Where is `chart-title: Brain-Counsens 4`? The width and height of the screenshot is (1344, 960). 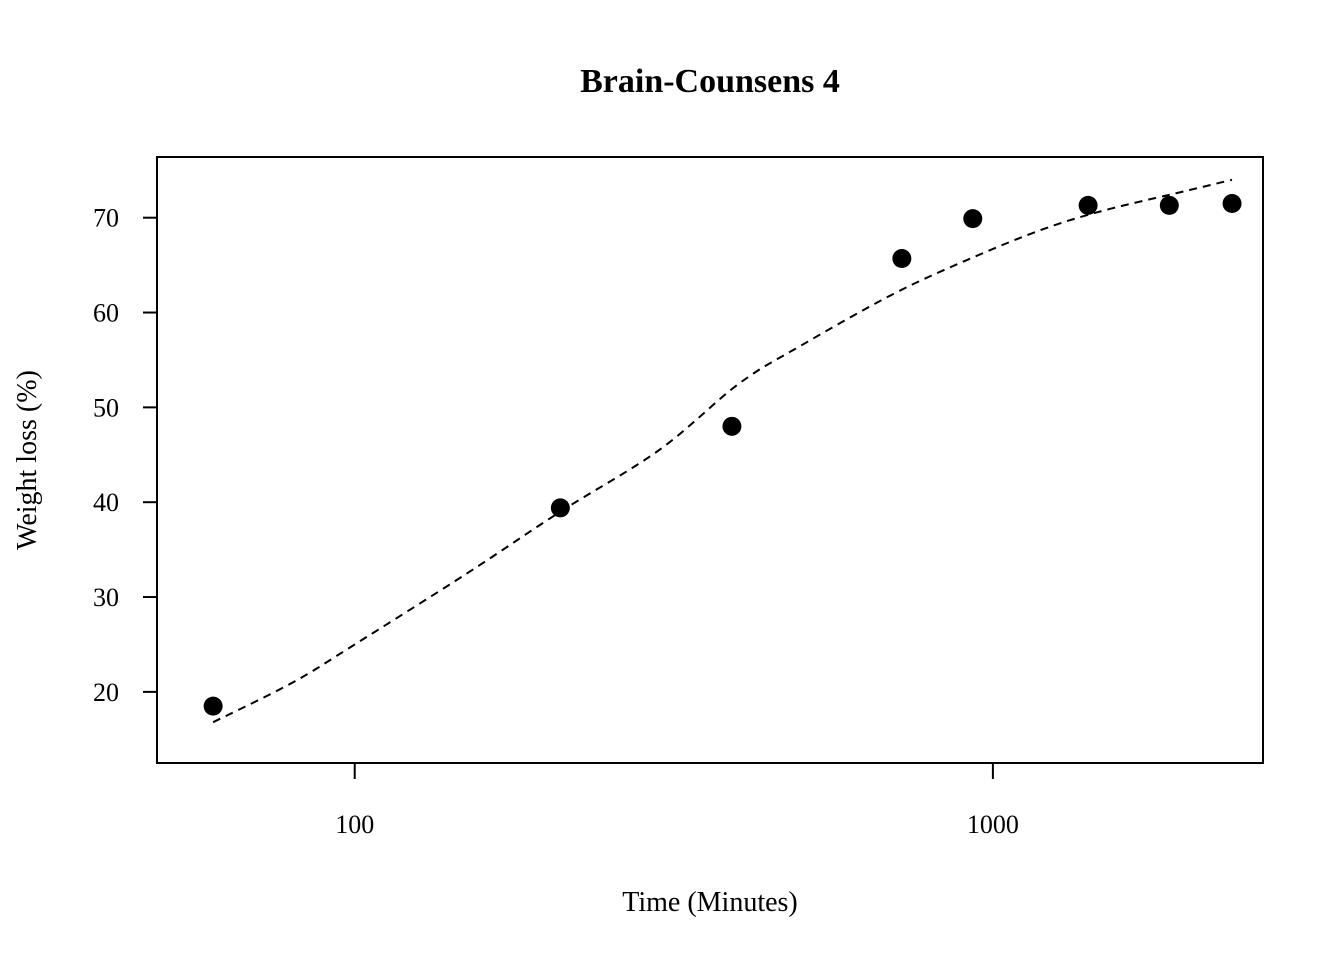 chart-title: Brain-Counsens 4 is located at coordinates (710, 81).